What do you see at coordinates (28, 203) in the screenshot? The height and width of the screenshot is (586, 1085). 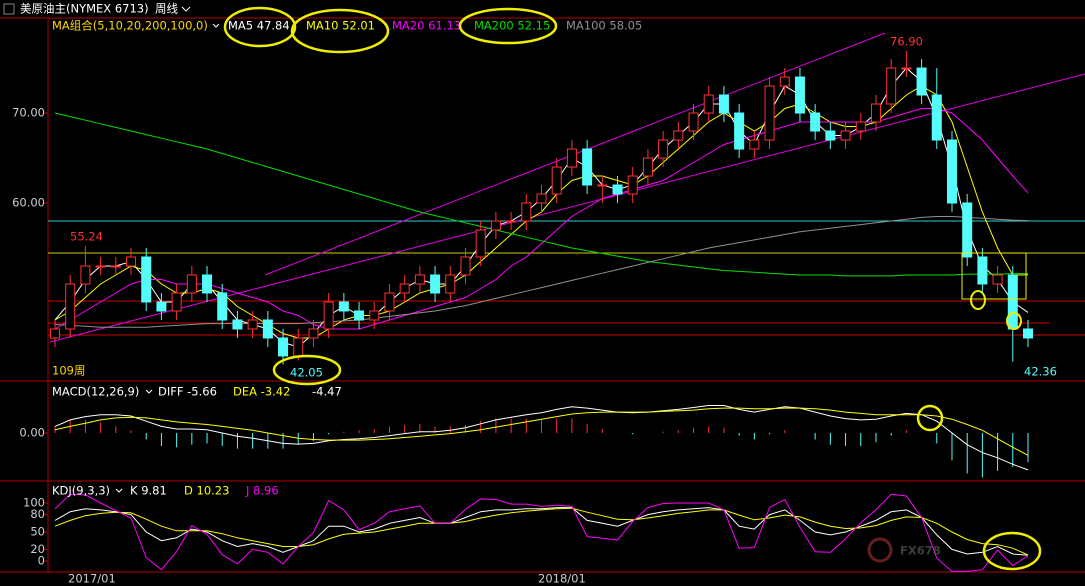 I see `y-tick-label: 60.00` at bounding box center [28, 203].